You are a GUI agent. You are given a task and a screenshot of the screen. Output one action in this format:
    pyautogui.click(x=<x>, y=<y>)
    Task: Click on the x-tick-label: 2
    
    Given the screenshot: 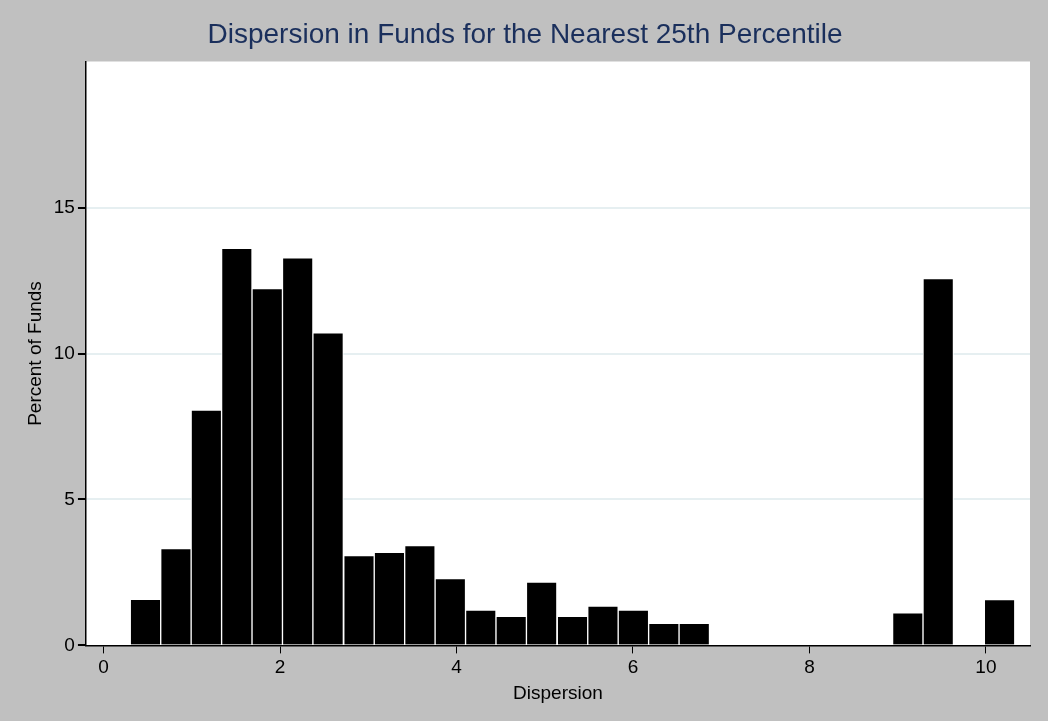 What is the action you would take?
    pyautogui.click(x=280, y=667)
    